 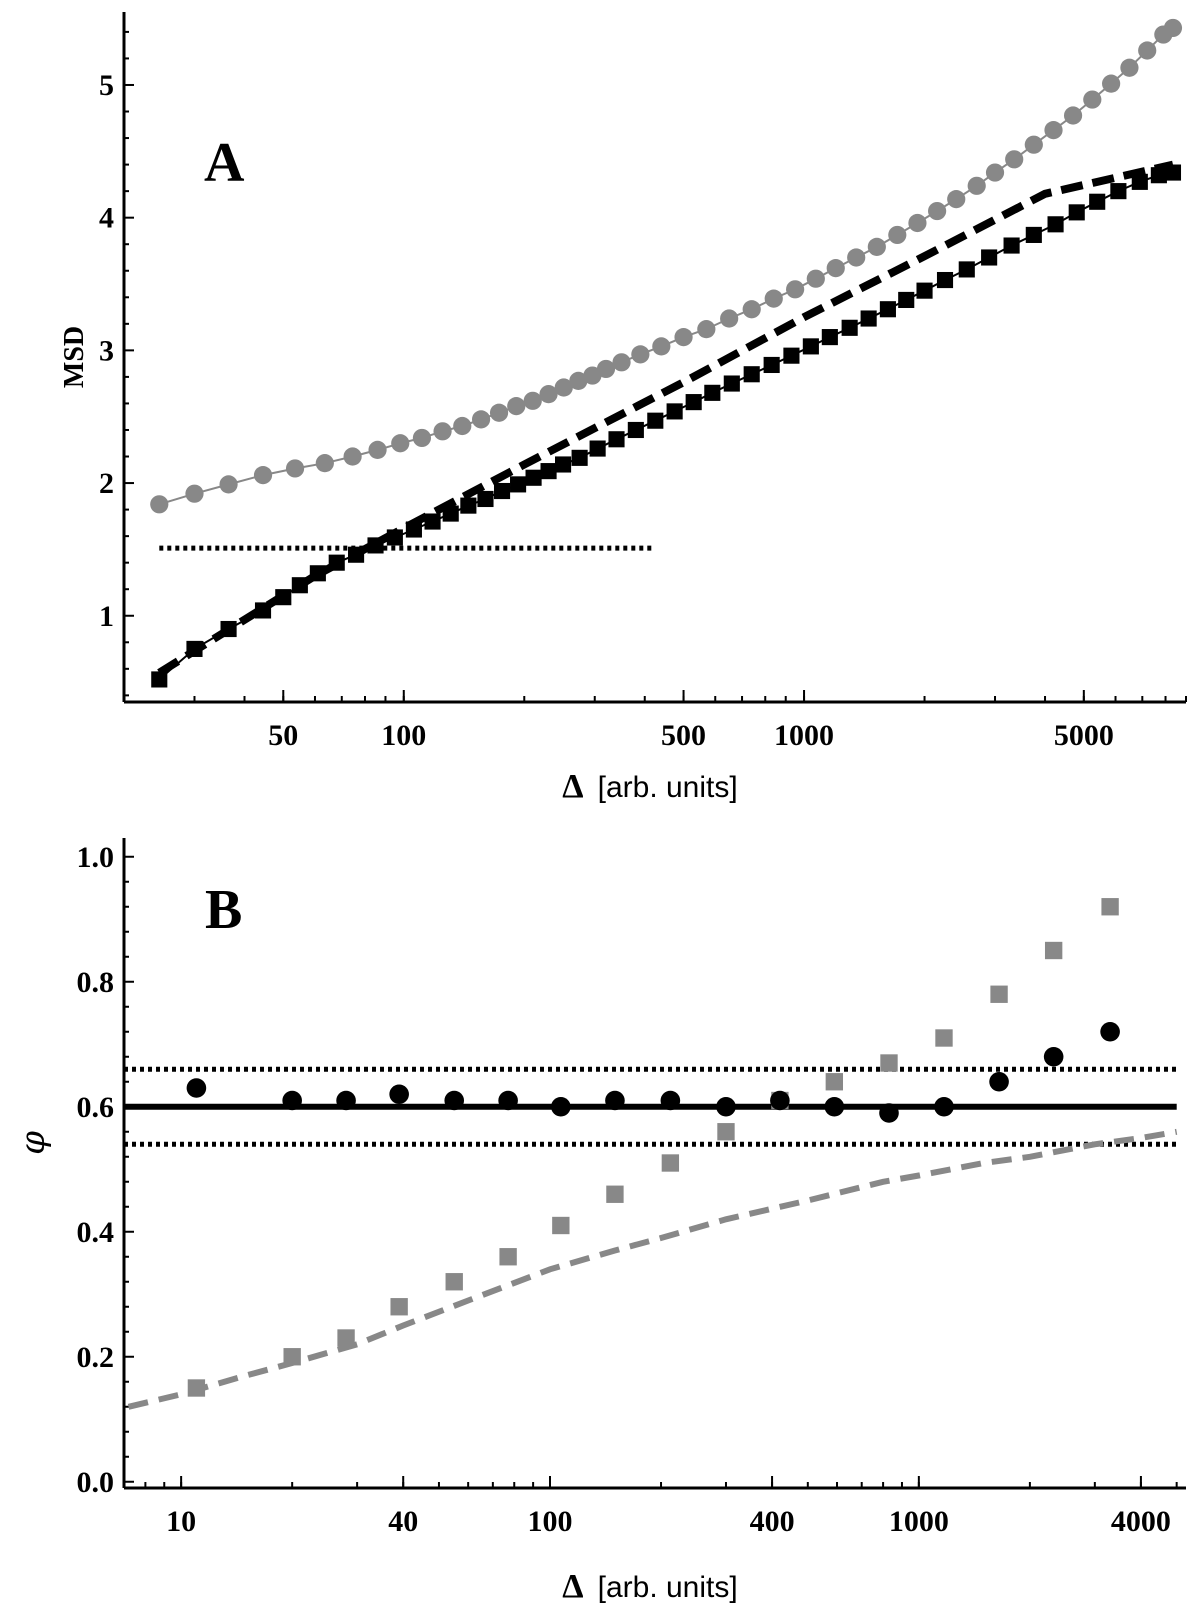 I want to click on panel-a-x-axis-label: Δ [arb. units], so click(x=649, y=786).